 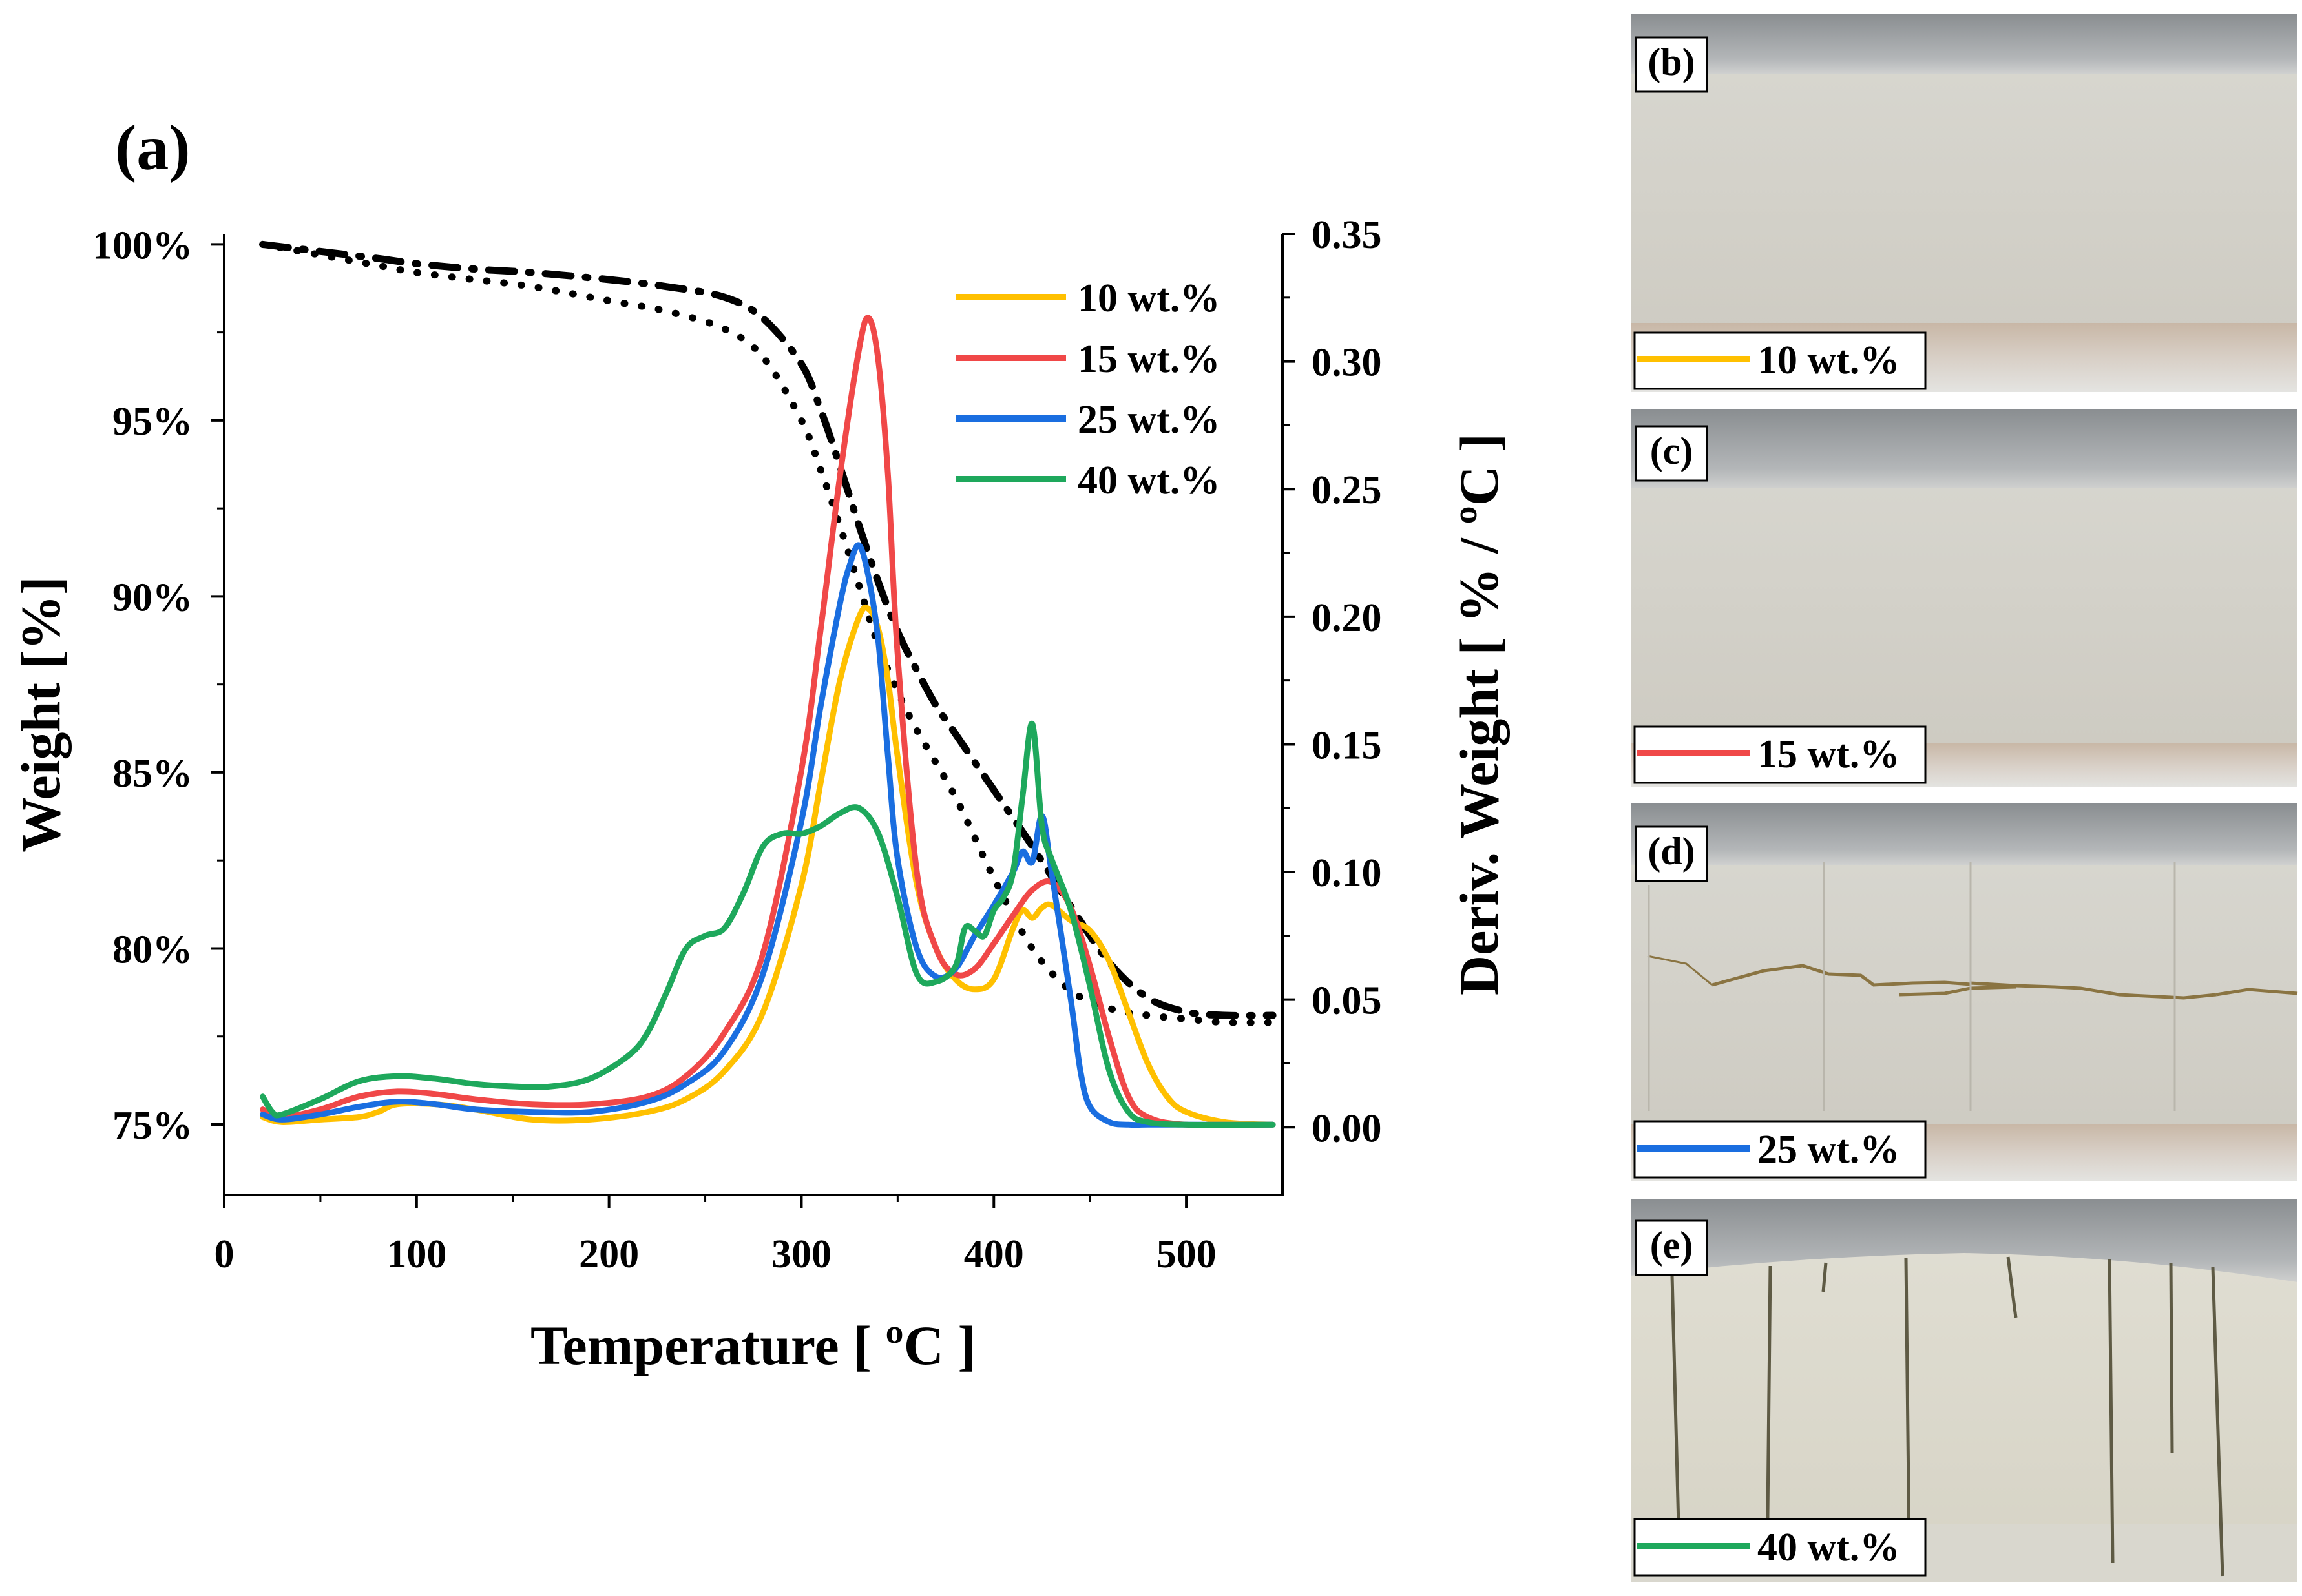 I want to click on y-right-tick-label: 0.20, so click(x=1347, y=618).